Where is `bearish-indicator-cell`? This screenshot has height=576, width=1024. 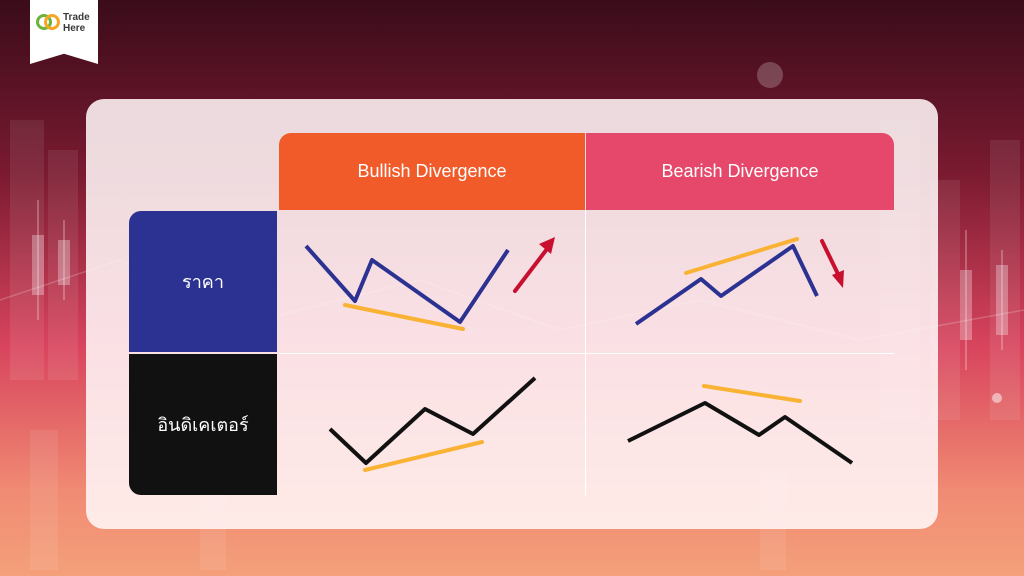 bearish-indicator-cell is located at coordinates (740, 424).